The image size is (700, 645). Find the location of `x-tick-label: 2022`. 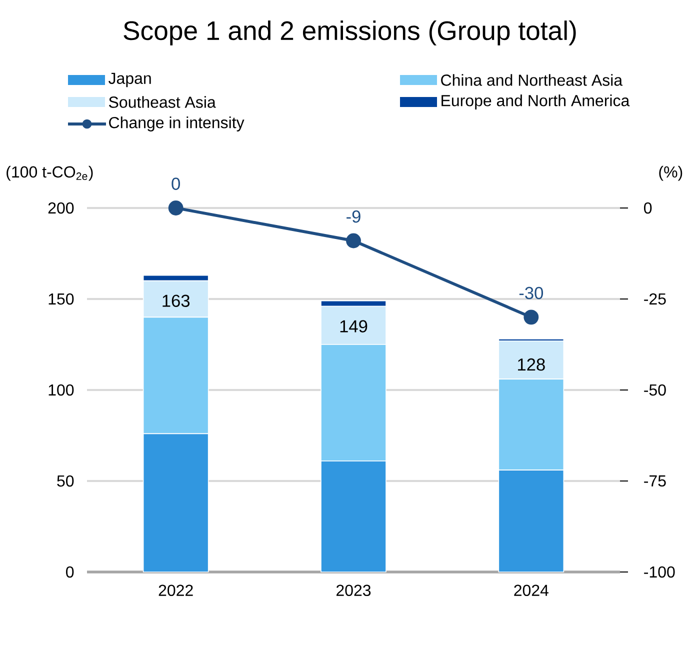

x-tick-label: 2022 is located at coordinates (175, 590).